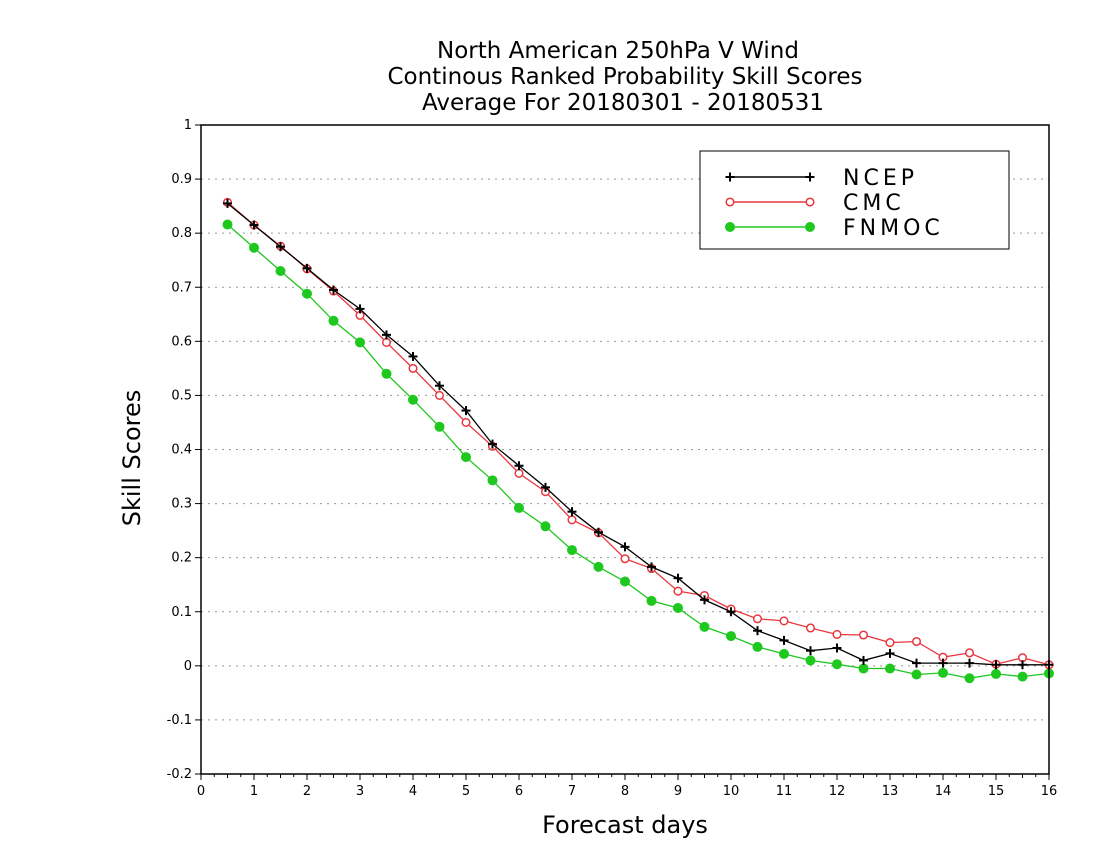 This screenshot has height=850, width=1100. Describe the element at coordinates (784, 791) in the screenshot. I see `x-tick-label: 11` at that location.